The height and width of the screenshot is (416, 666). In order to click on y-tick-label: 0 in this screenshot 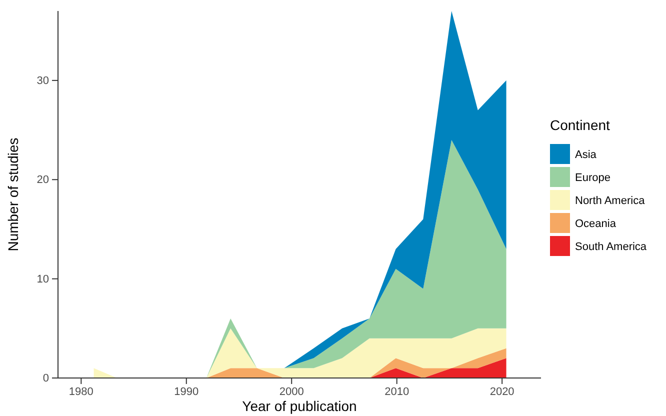, I will do `click(45, 378)`.